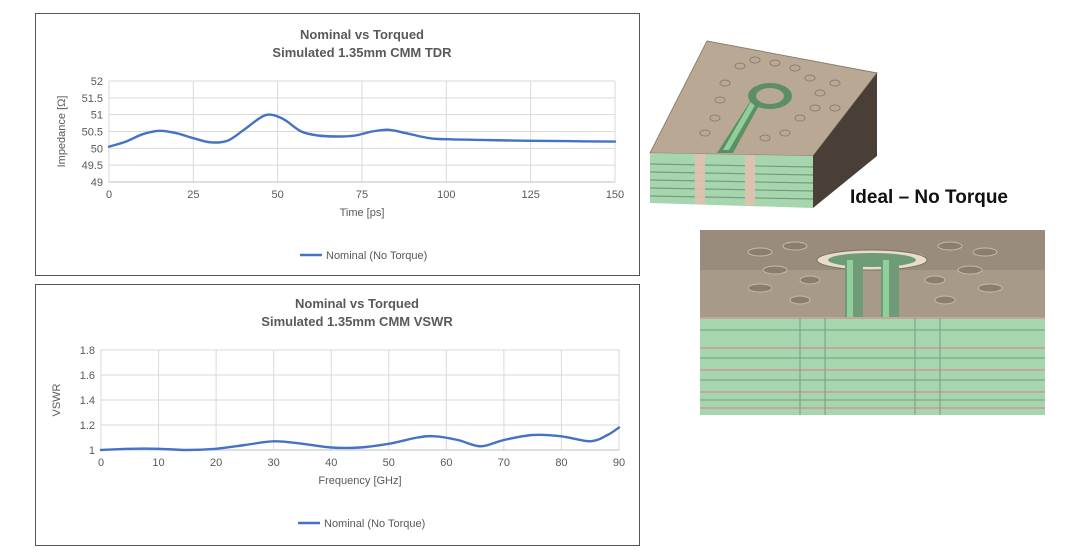 This screenshot has height=556, width=1080. I want to click on ideal-no-torque-label: Ideal – No Torque, so click(929, 197).